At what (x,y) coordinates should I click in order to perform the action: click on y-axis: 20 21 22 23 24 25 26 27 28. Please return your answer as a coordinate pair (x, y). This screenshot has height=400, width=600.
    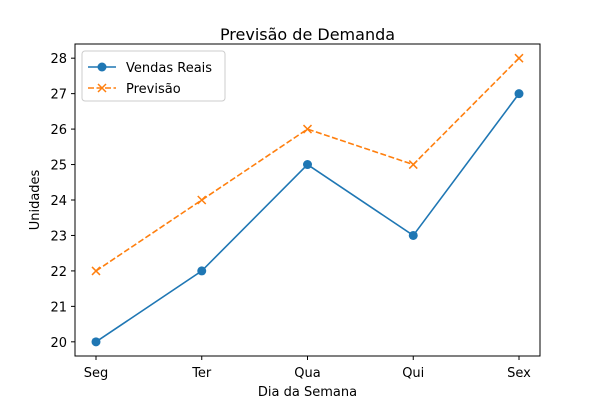
    Looking at the image, I should click on (62, 201).